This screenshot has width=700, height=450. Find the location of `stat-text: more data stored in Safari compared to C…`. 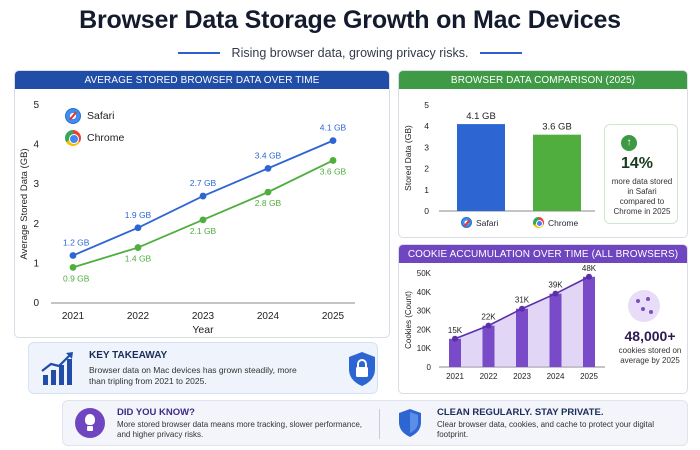

stat-text: more data stored in Safari compared to C… is located at coordinates (642, 196).